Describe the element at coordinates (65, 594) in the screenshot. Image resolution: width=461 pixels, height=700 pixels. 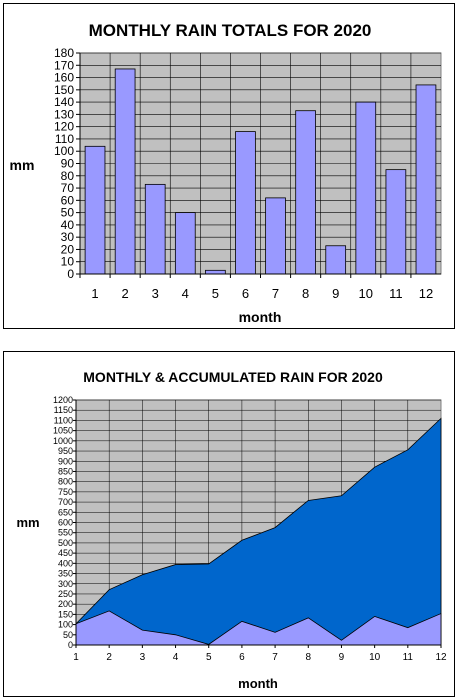
I see `y-tick-label: 250` at that location.